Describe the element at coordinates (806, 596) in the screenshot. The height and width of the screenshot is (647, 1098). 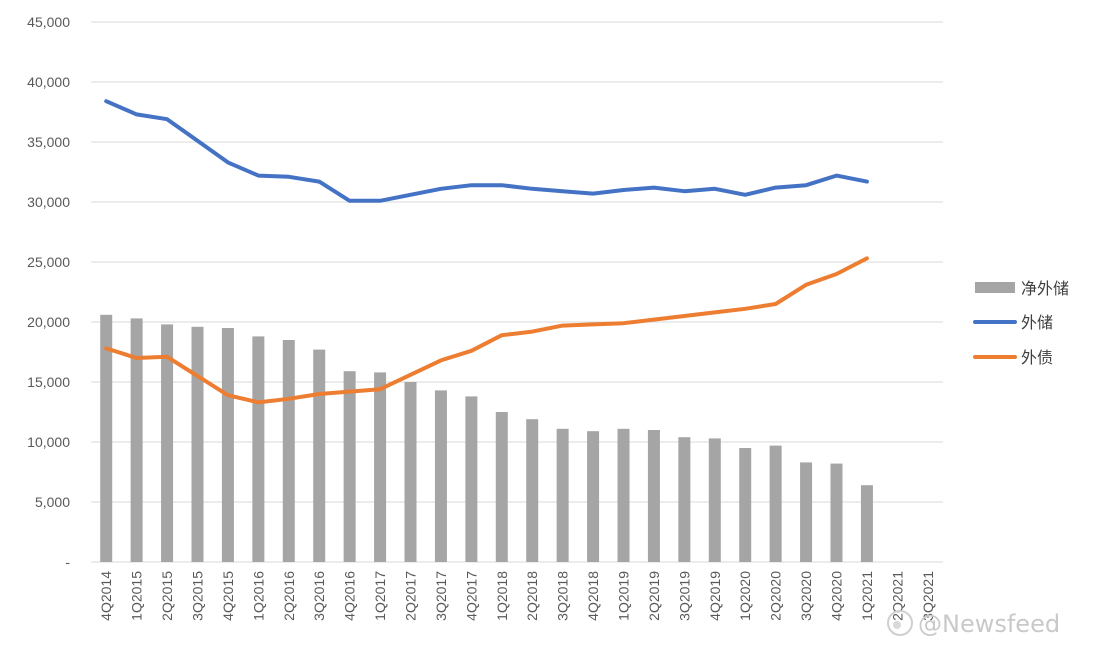
I see `x-tick-label: 3Q2020` at that location.